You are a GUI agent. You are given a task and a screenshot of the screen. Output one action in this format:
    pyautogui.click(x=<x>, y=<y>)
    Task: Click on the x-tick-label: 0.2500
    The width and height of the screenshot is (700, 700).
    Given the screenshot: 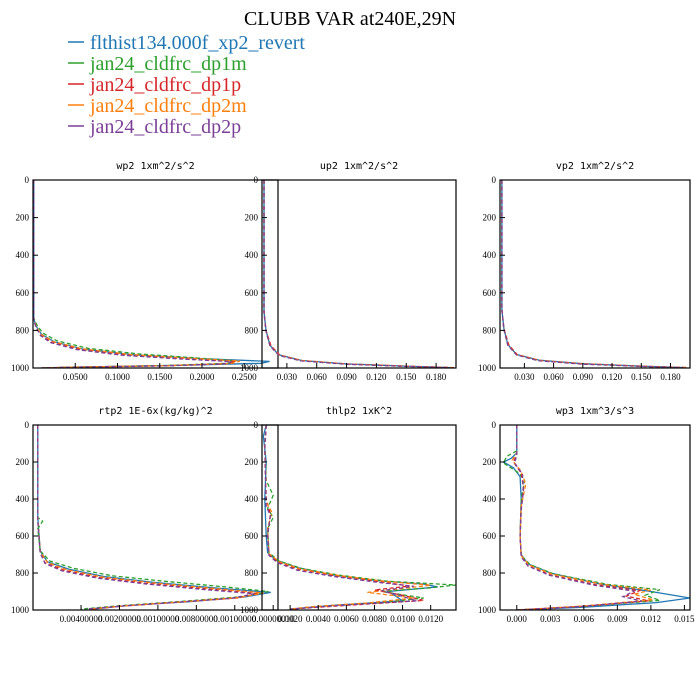 What is the action you would take?
    pyautogui.click(x=244, y=377)
    